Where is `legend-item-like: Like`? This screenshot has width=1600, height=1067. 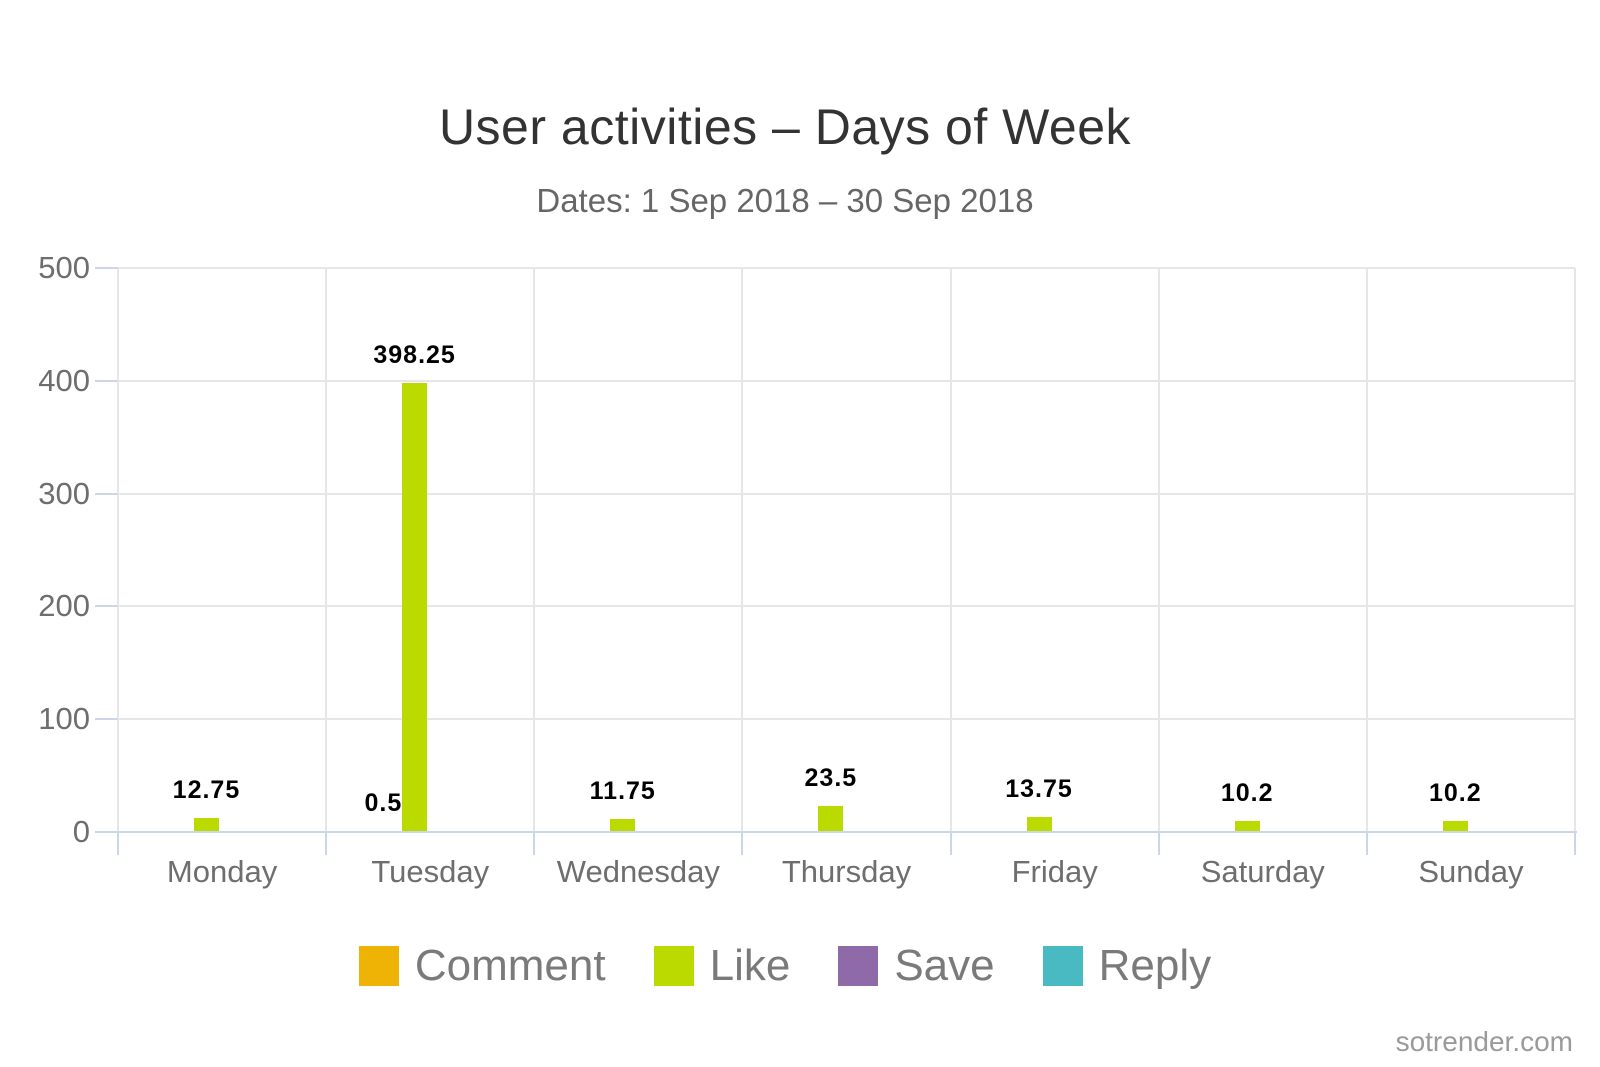 legend-item-like: Like is located at coordinates (722, 966).